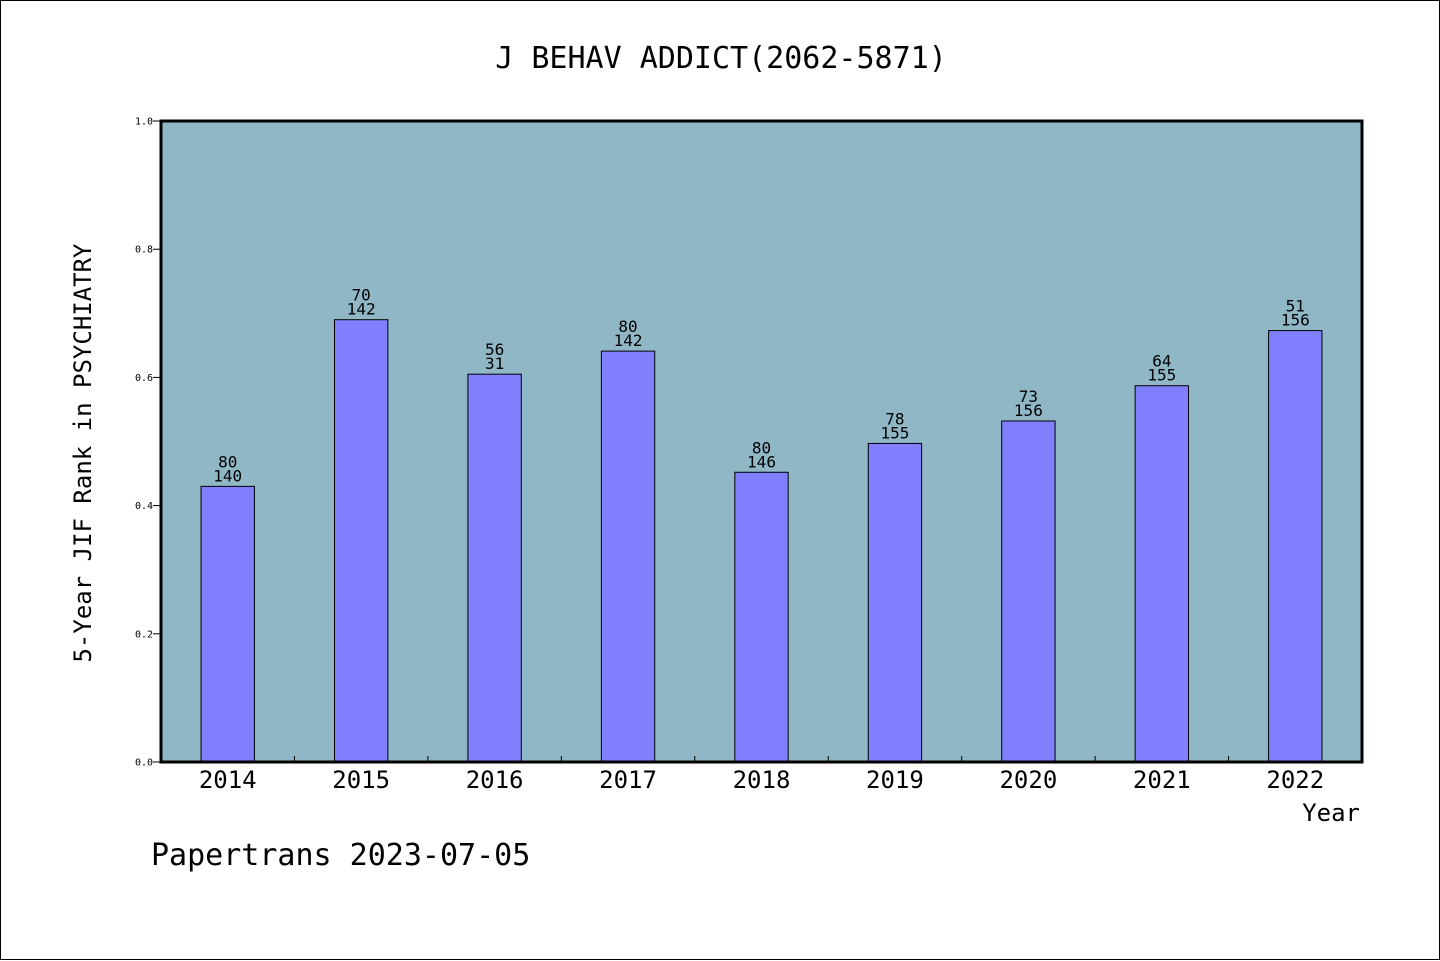  Describe the element at coordinates (144, 634) in the screenshot. I see `y-tick-label: 0.2` at that location.